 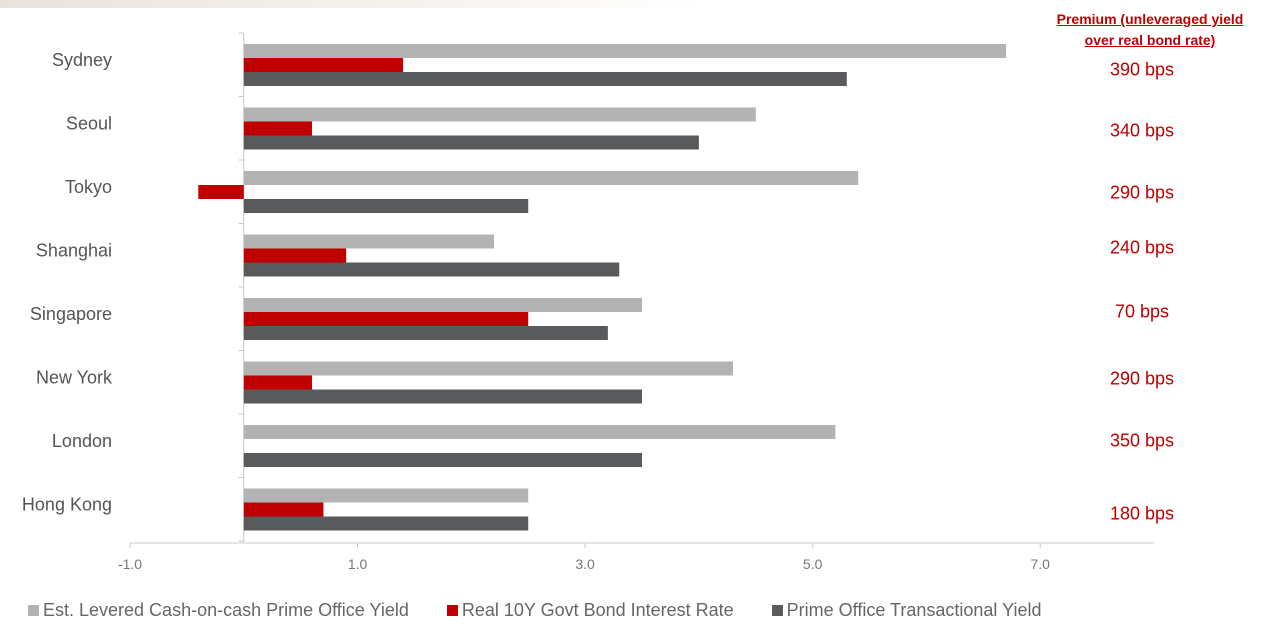 I want to click on category-label: Sydney, so click(x=82, y=60).